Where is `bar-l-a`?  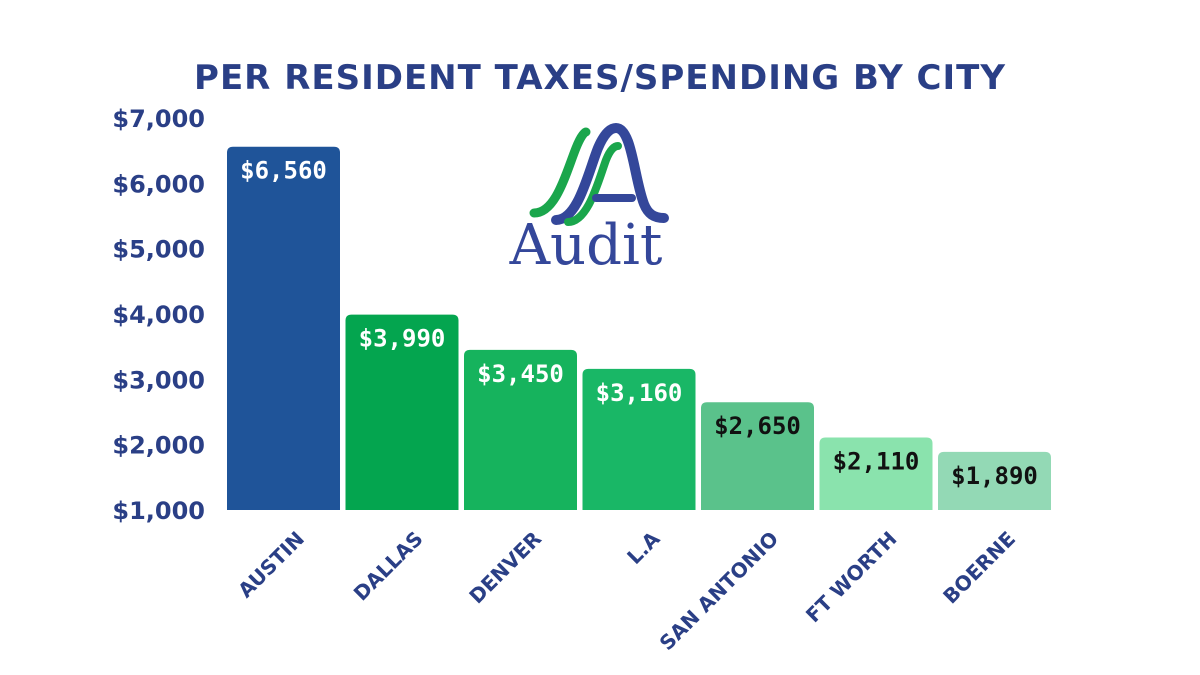
bar-l-a is located at coordinates (639, 439).